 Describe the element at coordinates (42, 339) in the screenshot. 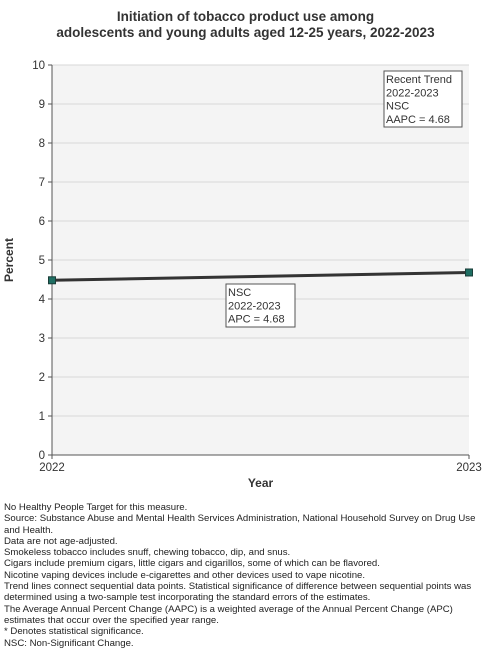

I see `y-tick-label: 3` at that location.